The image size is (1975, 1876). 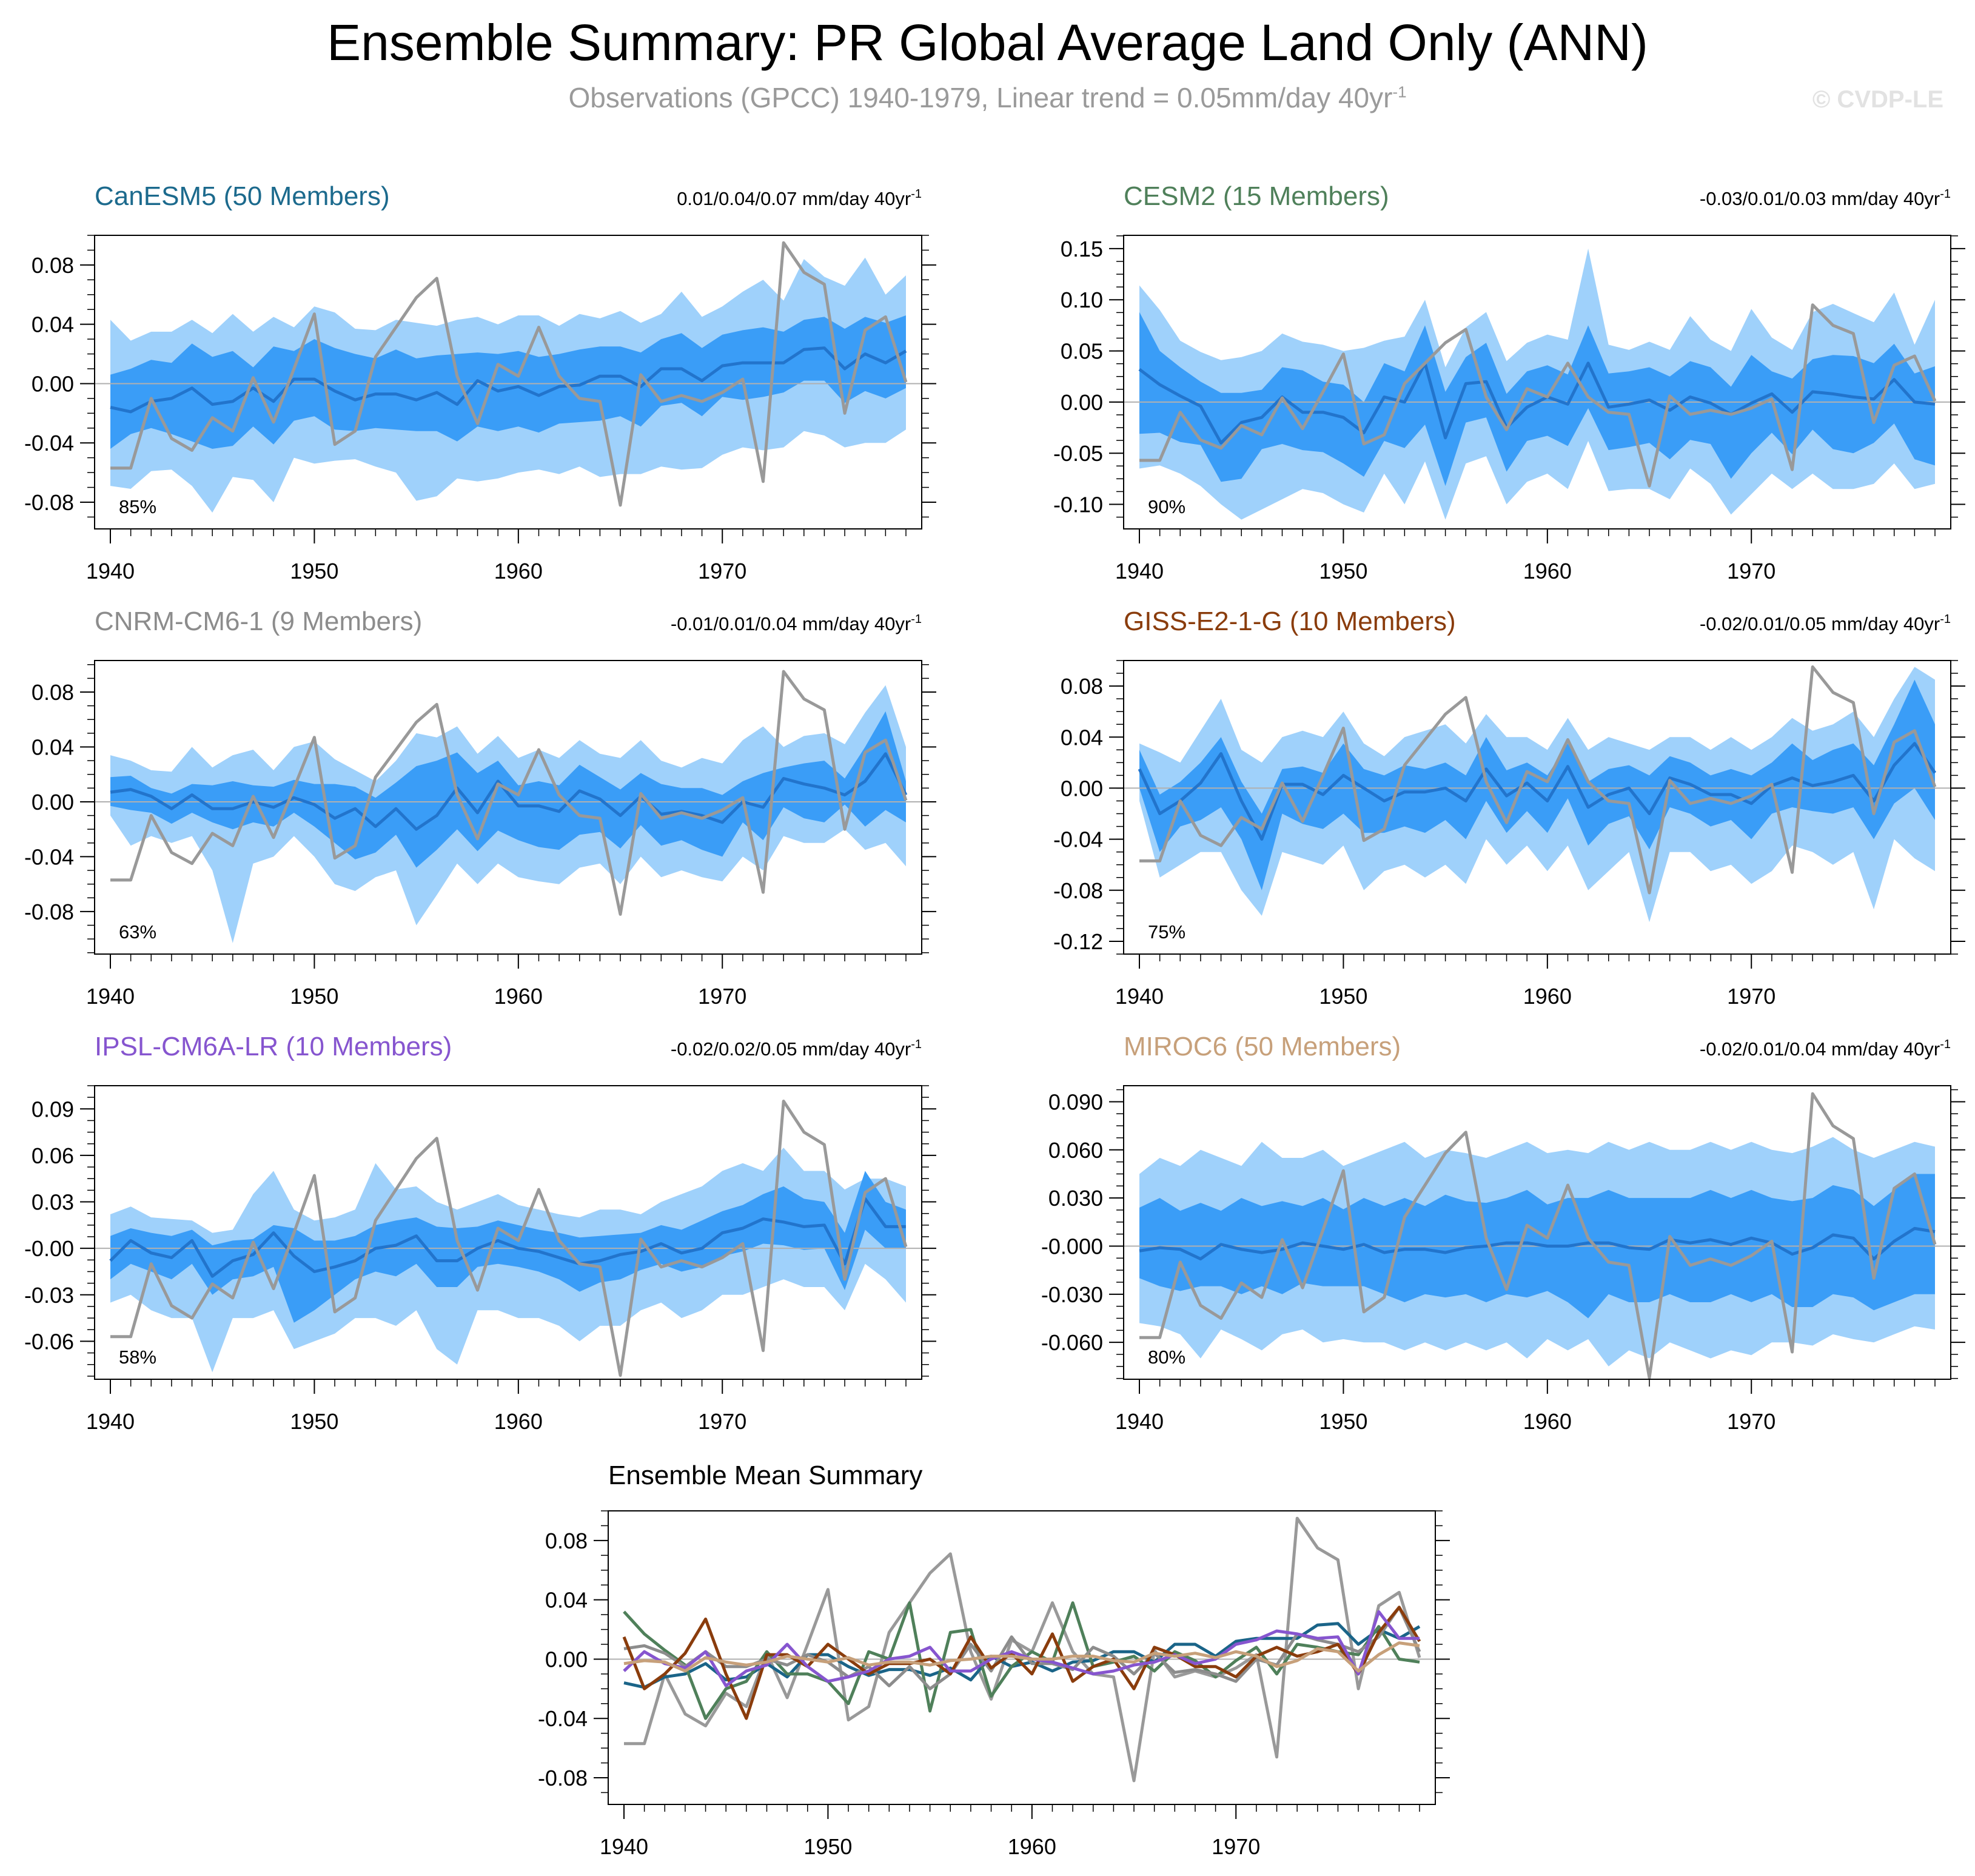 What do you see at coordinates (258, 621) in the screenshot?
I see `panel-title: CNRM-CM6-1 (9 Members)` at bounding box center [258, 621].